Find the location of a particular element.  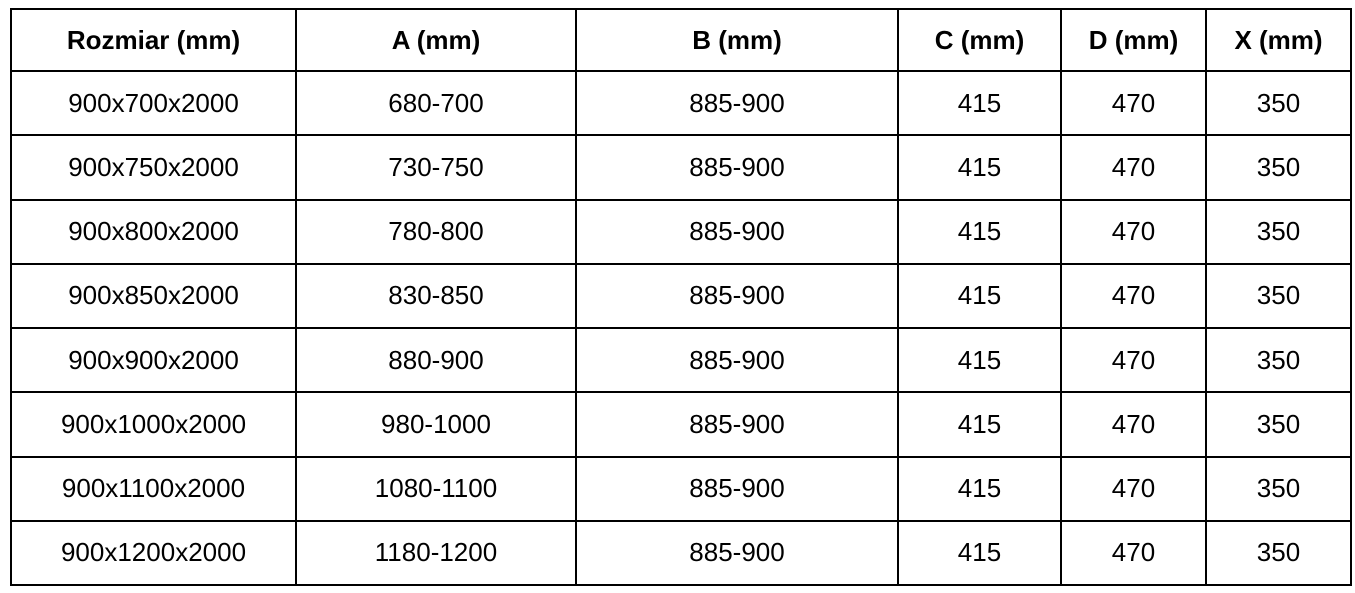

table-cell: 1180-1200 is located at coordinates (436, 553).